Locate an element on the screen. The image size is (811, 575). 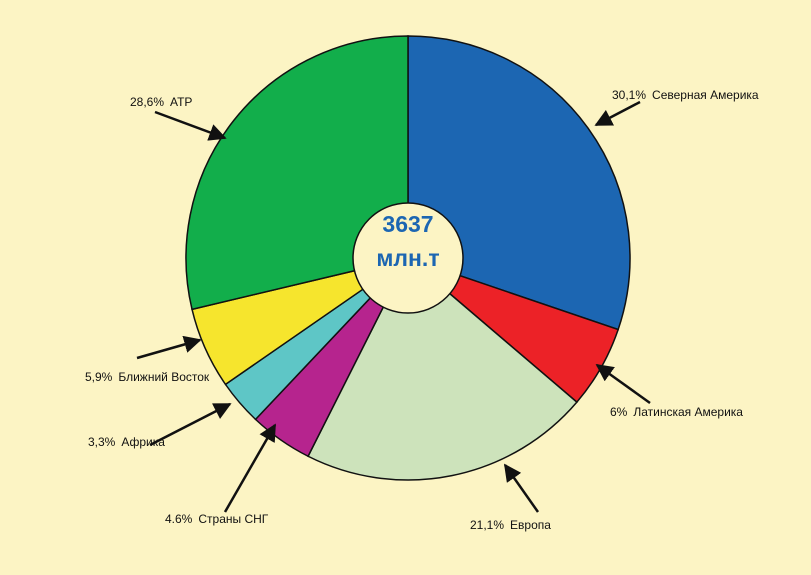
center-unit: млн.т is located at coordinates (407, 258).